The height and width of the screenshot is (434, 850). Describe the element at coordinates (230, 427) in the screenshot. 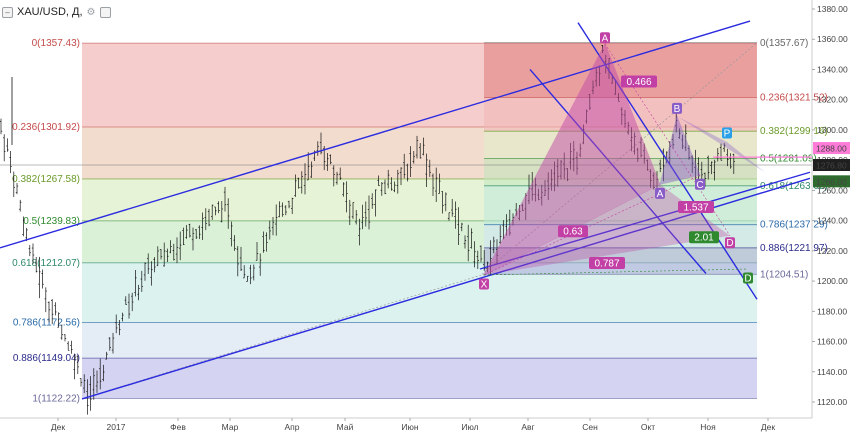

I see `x-tick-label: Мар` at that location.